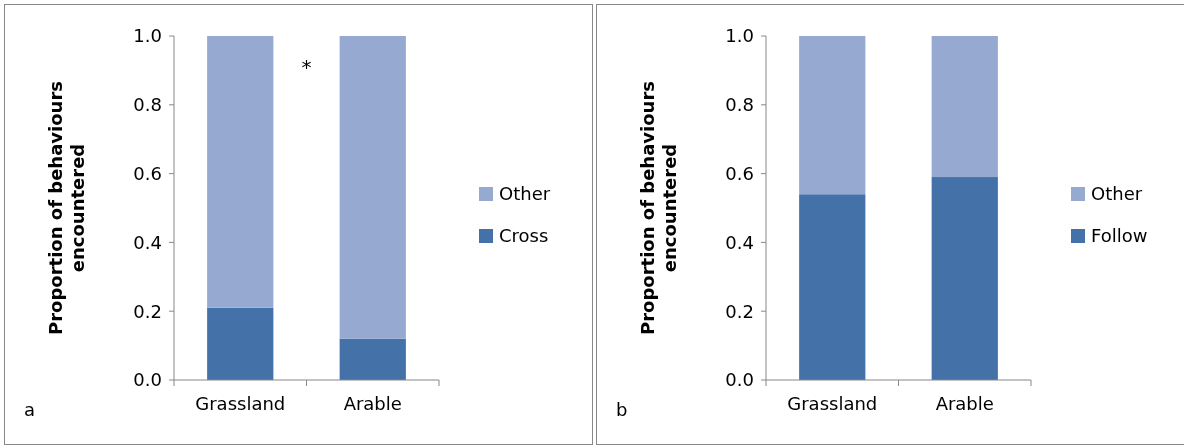 Image resolution: width=1184 pixels, height=448 pixels. Describe the element at coordinates (1119, 236) in the screenshot. I see `legend-label: Follow` at that location.